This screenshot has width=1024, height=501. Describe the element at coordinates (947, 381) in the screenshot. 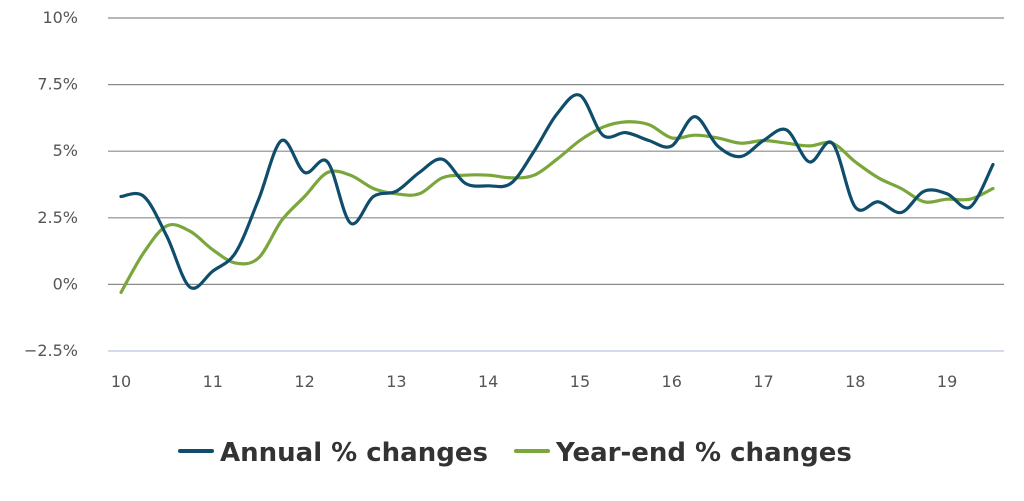

I see `x-tick-label: 19` at that location.